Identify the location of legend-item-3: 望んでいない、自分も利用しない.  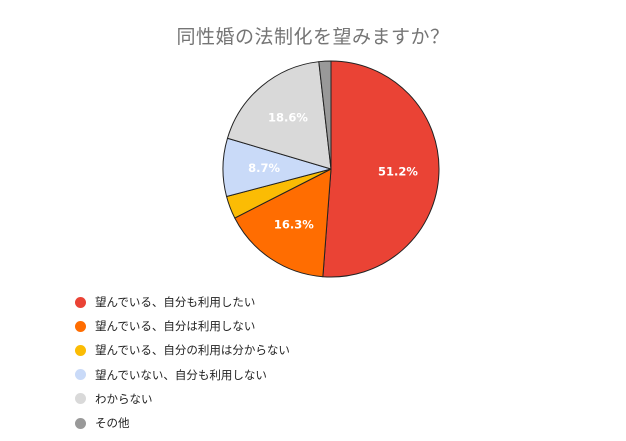
(182, 375).